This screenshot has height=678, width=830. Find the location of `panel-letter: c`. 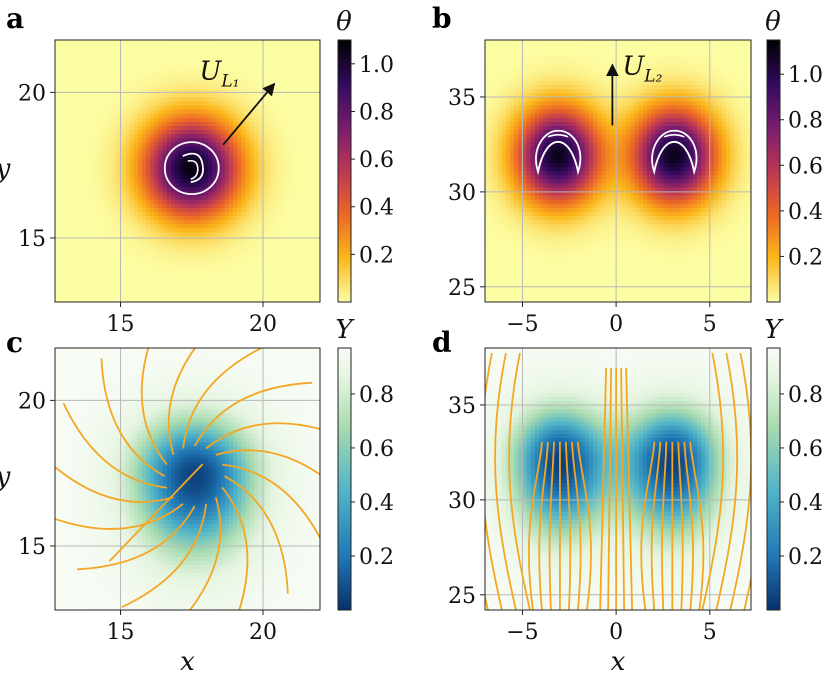

panel-letter: c is located at coordinates (14, 342).